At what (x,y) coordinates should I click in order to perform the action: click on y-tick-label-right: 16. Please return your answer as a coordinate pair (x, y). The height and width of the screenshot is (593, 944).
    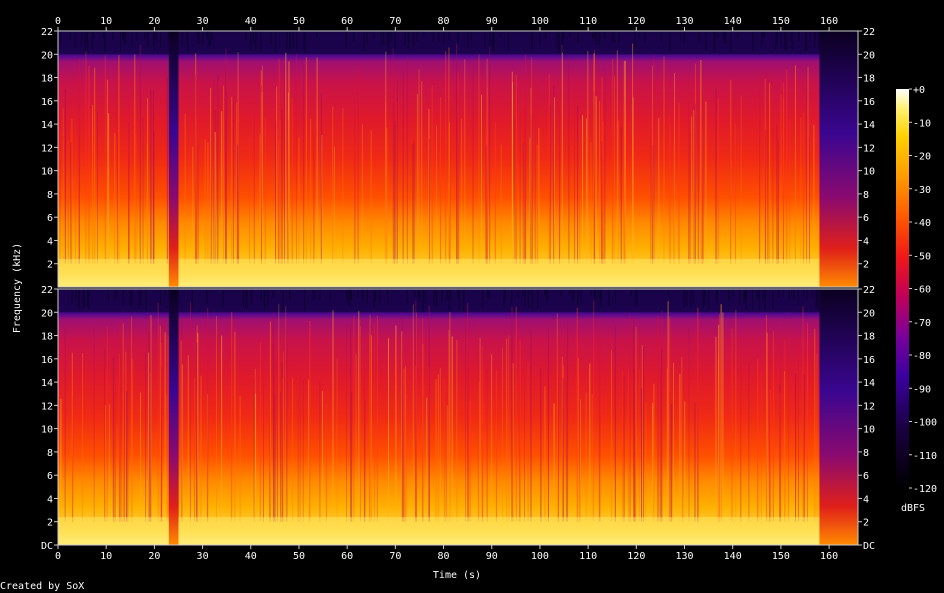
    Looking at the image, I should click on (869, 360).